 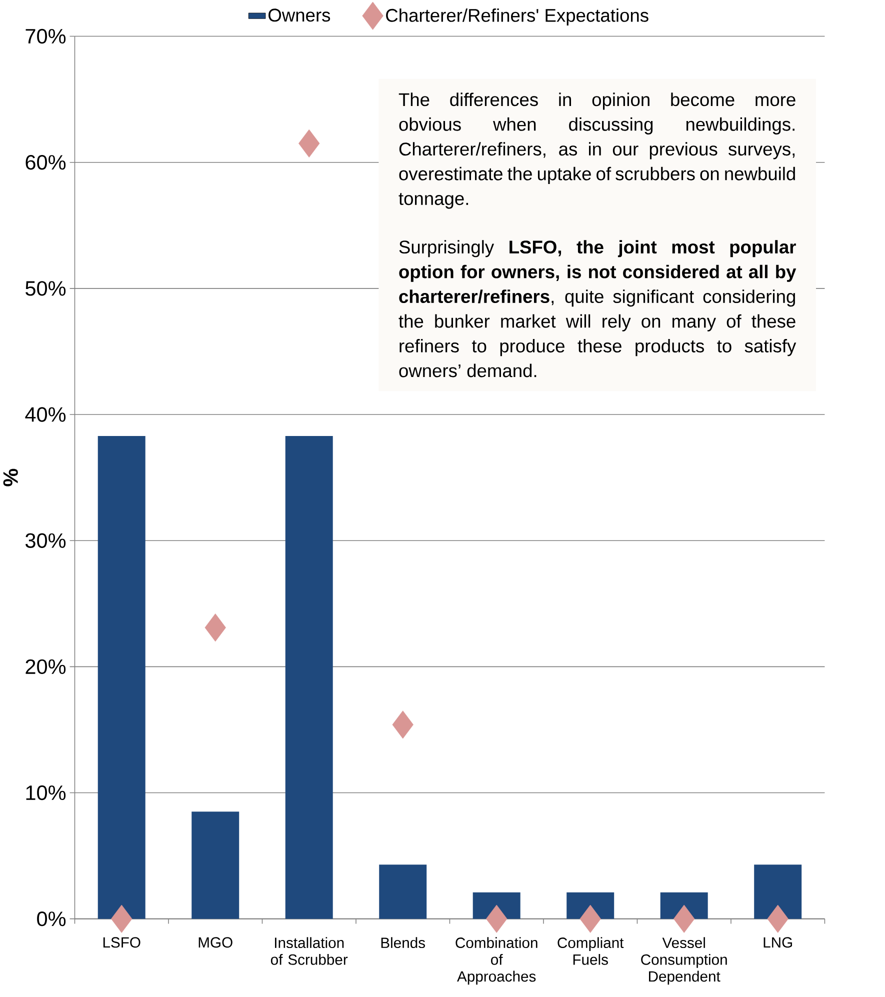 I want to click on y-tick-label: 50%, so click(x=46, y=288).